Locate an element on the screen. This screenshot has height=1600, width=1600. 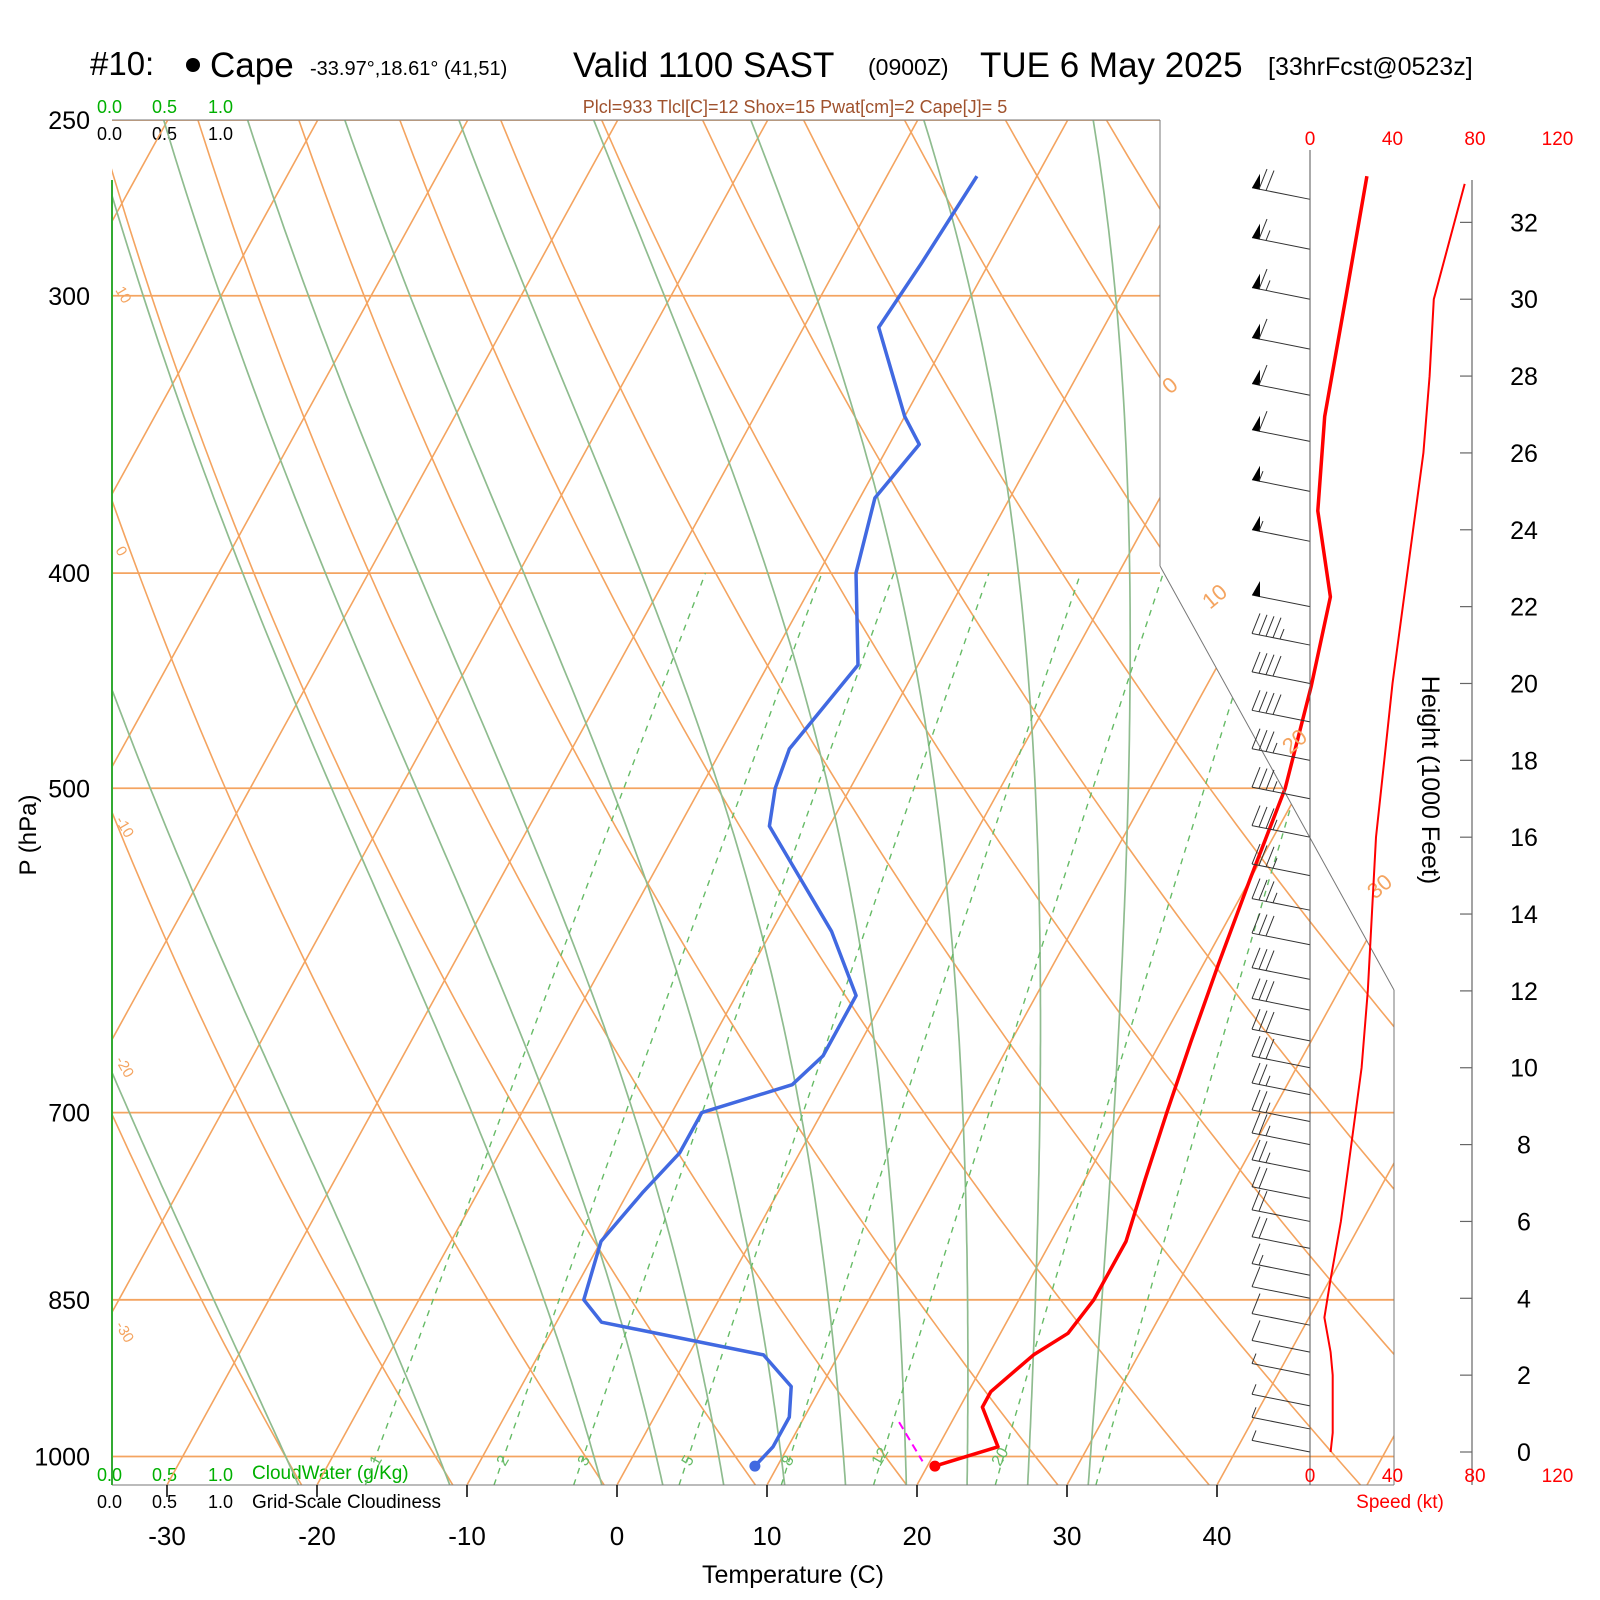
moist-adiabat--20 is located at coordinates (210, 802).